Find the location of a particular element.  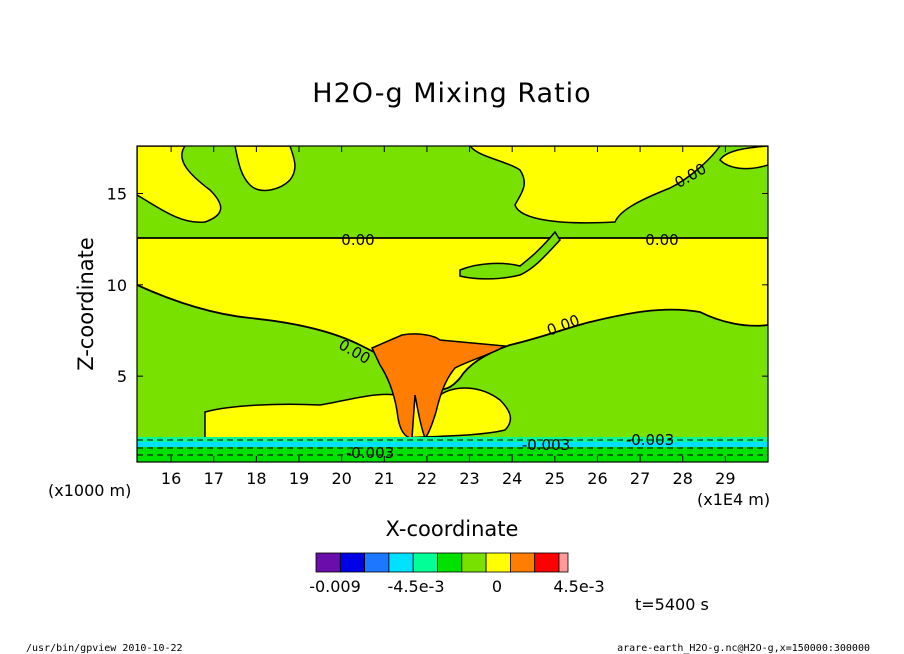

x-axis-unit-left: (x1000 m) is located at coordinates (89, 490).